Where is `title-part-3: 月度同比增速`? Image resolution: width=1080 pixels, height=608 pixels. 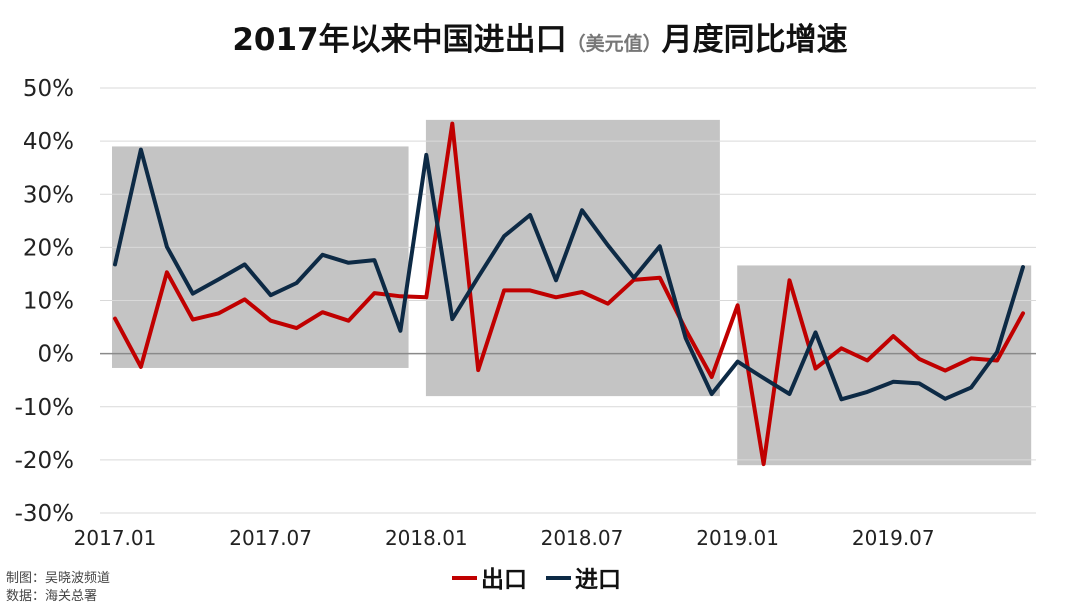 title-part-3: 月度同比增速 is located at coordinates (755, 40).